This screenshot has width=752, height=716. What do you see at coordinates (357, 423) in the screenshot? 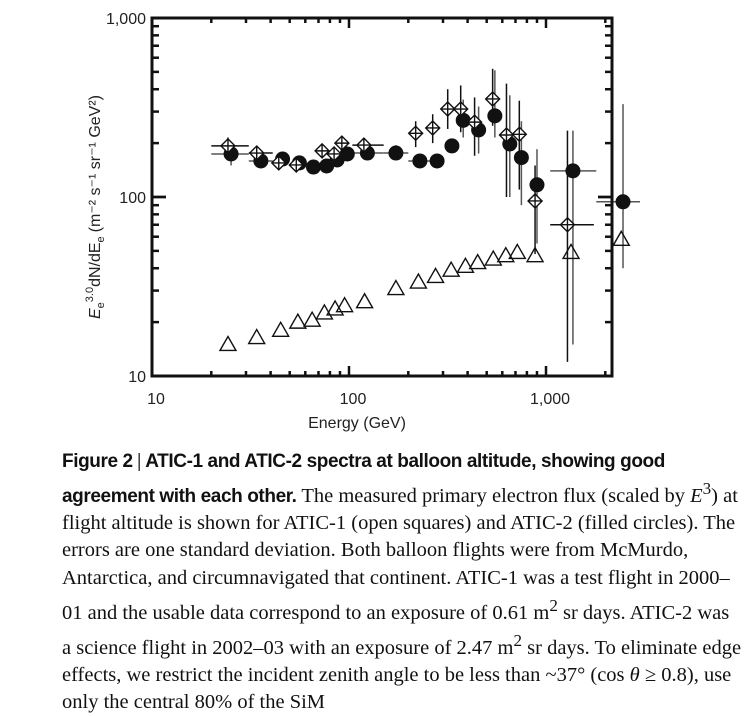
I see `x-axis-title: Energy (GeV)` at bounding box center [357, 423].